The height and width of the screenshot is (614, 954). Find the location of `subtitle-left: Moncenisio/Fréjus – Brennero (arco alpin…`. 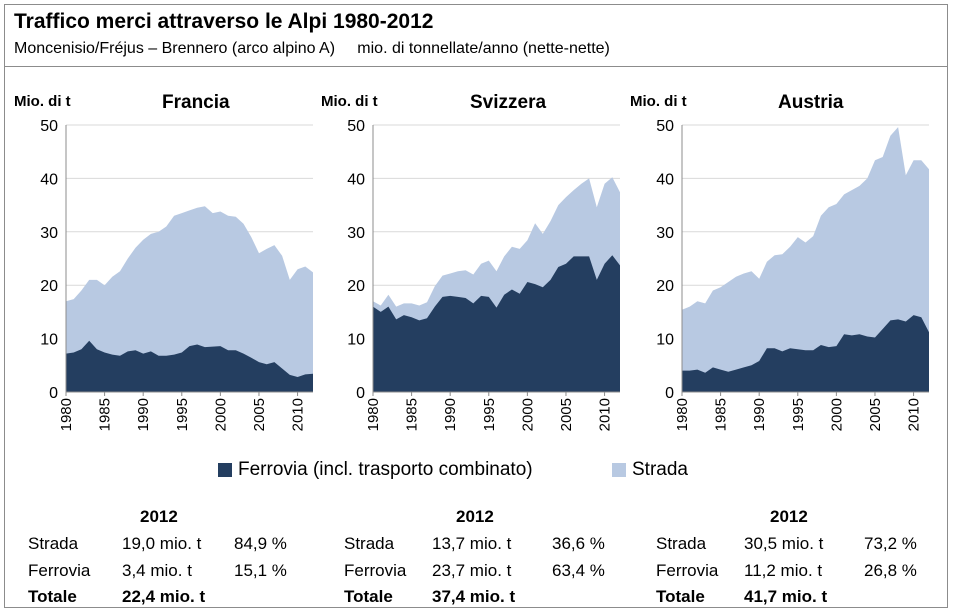

subtitle-left: Moncenisio/Fréjus – Brennero (arco alpin… is located at coordinates (175, 48).